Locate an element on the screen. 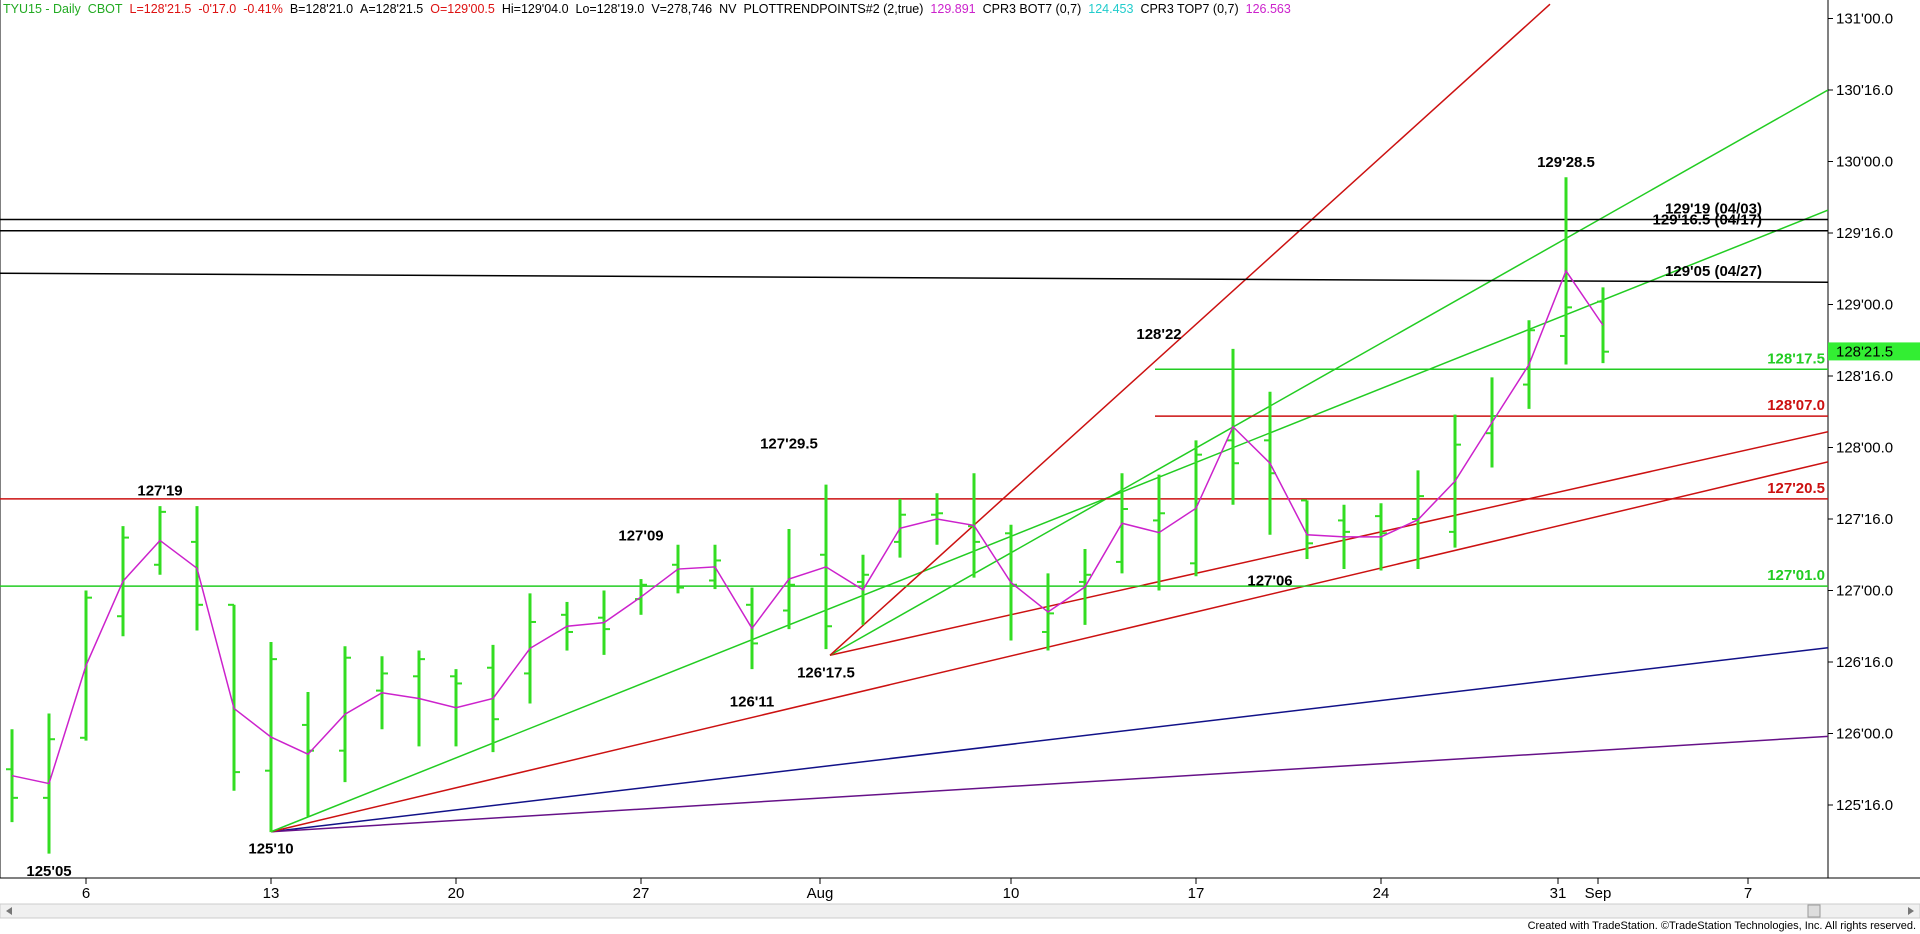  price-tick-label: 131'00.0 is located at coordinates (1864, 19).